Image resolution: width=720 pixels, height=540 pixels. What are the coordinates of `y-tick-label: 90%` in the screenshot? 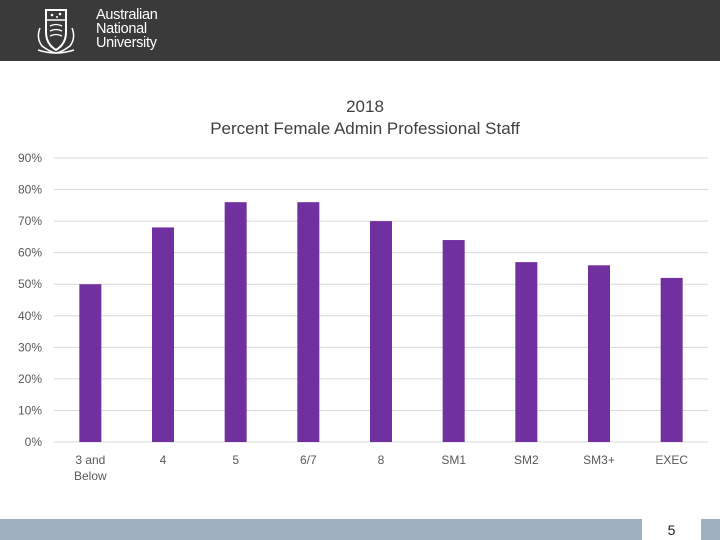 It's located at (30, 158).